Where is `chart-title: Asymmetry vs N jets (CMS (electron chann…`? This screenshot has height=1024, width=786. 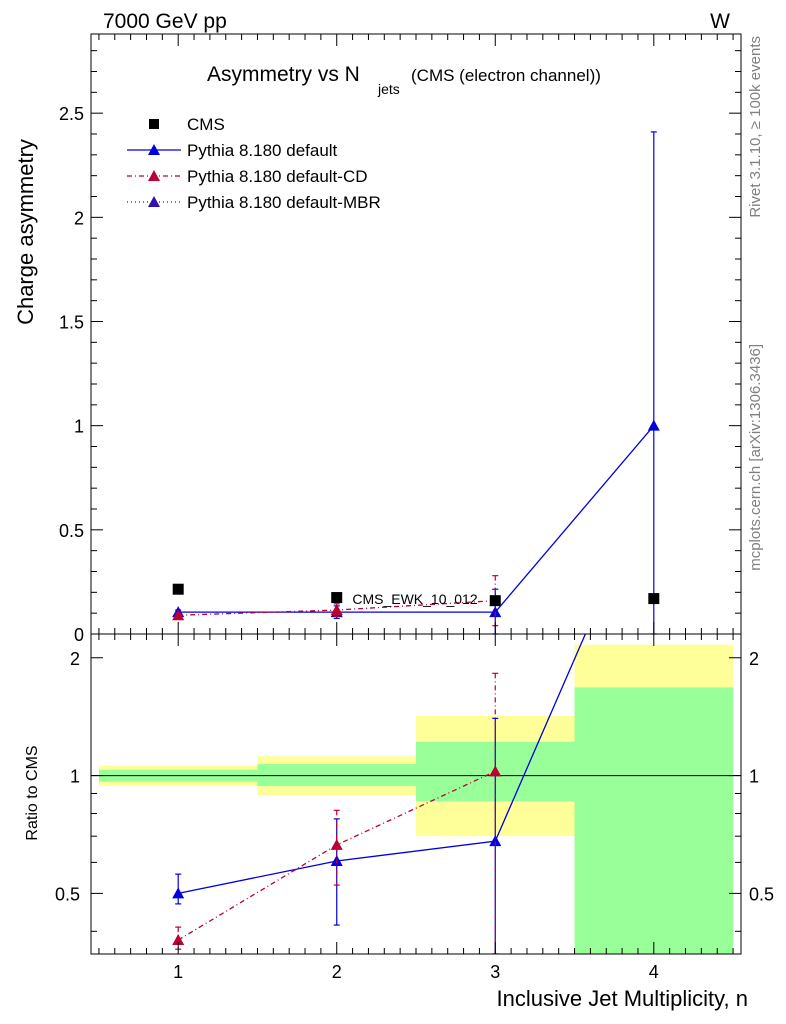
chart-title: Asymmetry vs N jets (CMS (electron chann… is located at coordinates (404, 80).